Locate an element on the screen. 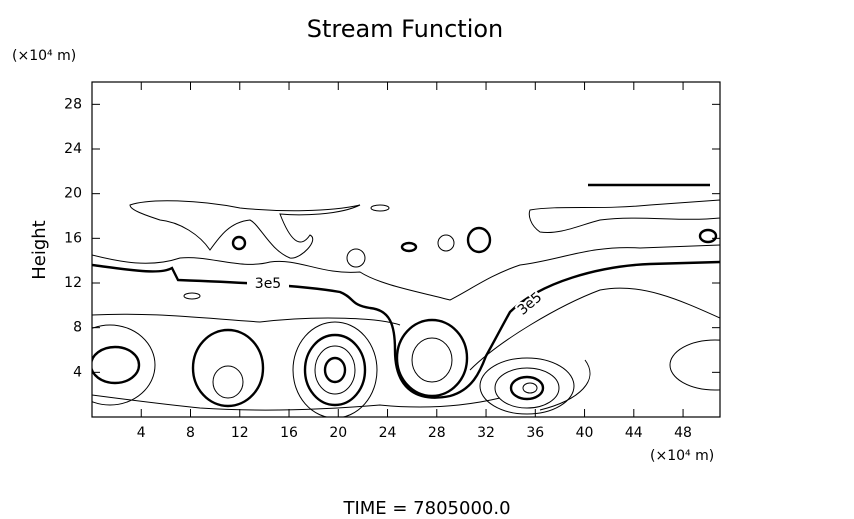  chart-title: Stream Function is located at coordinates (405, 29).